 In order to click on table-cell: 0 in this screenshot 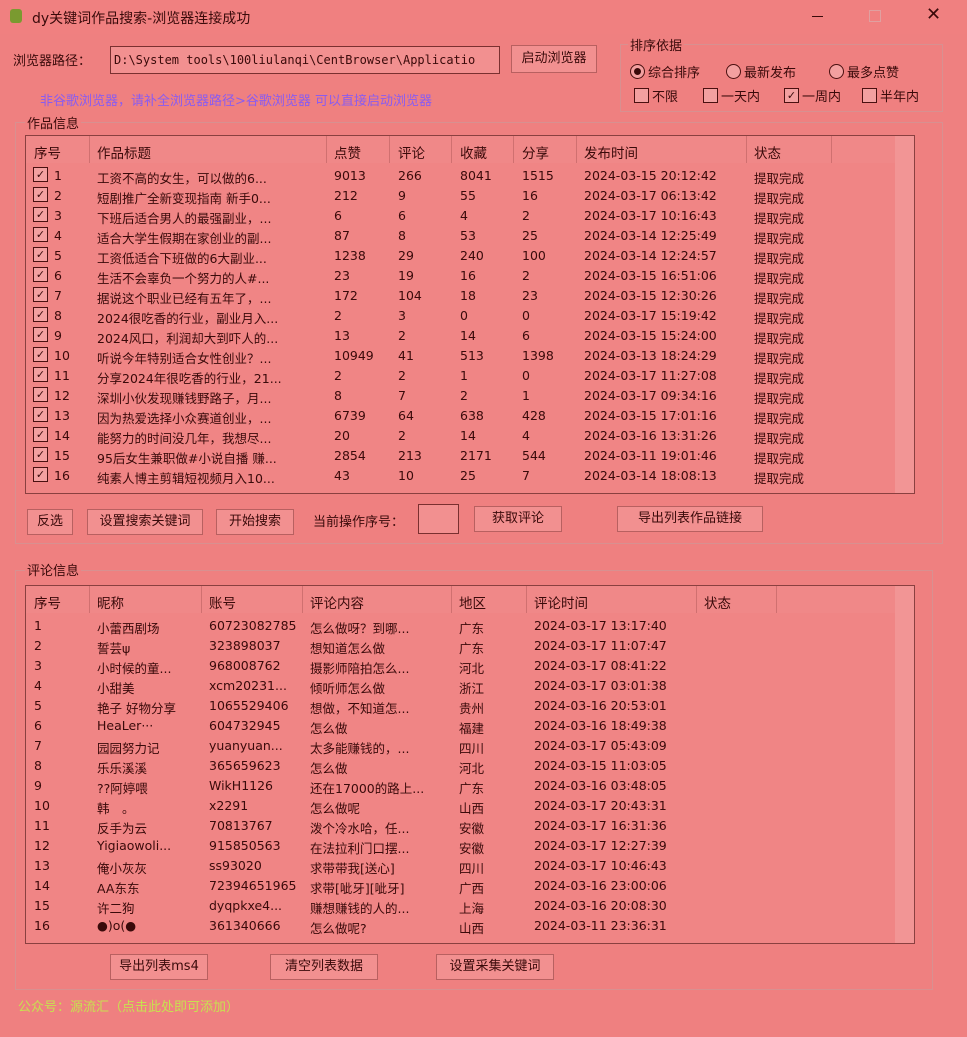, I will do `click(526, 375)`.